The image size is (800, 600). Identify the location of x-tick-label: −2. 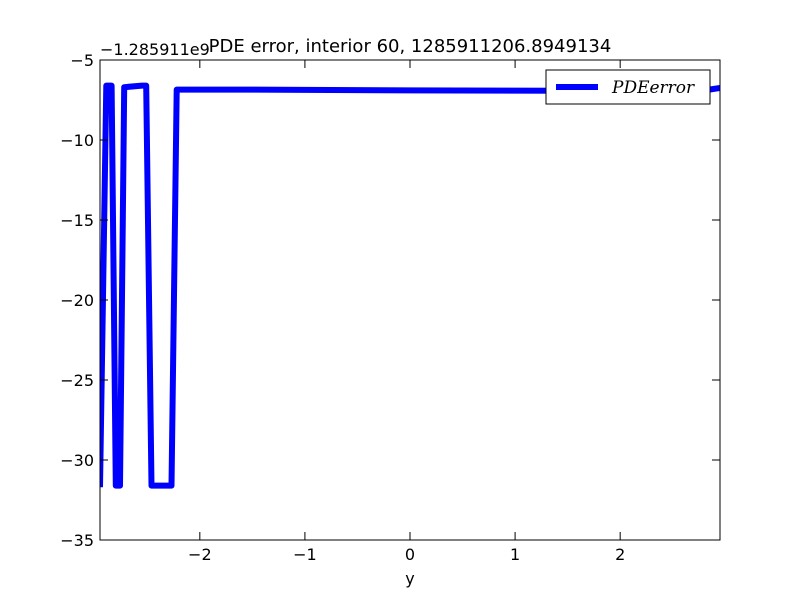
(200, 554).